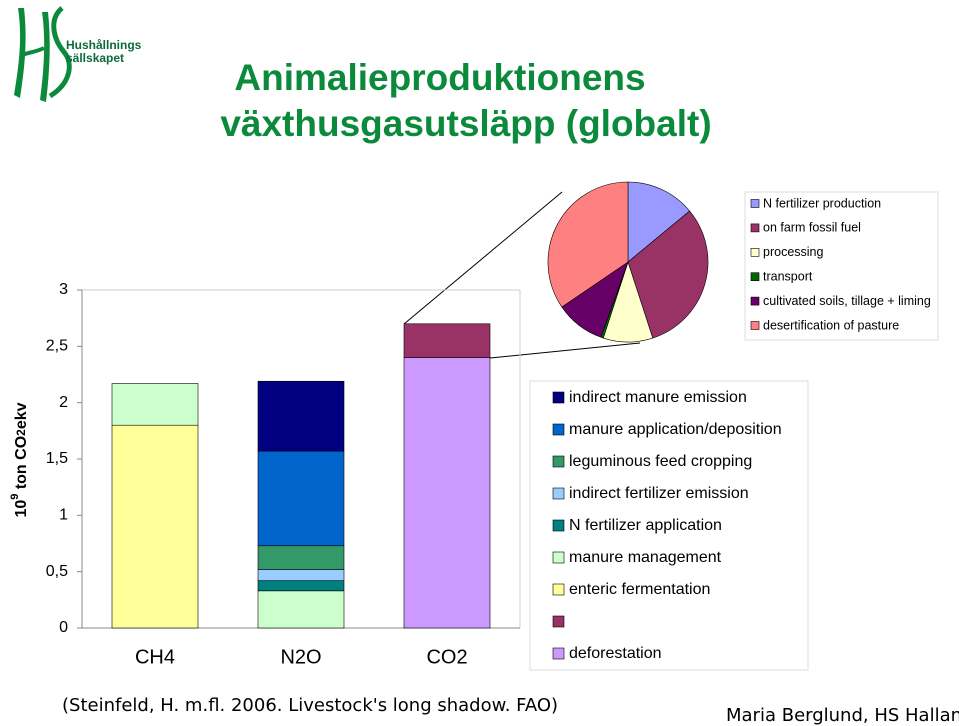  Describe the element at coordinates (465, 123) in the screenshot. I see `title-line: växthusgasutsläpp (globalt)` at that location.